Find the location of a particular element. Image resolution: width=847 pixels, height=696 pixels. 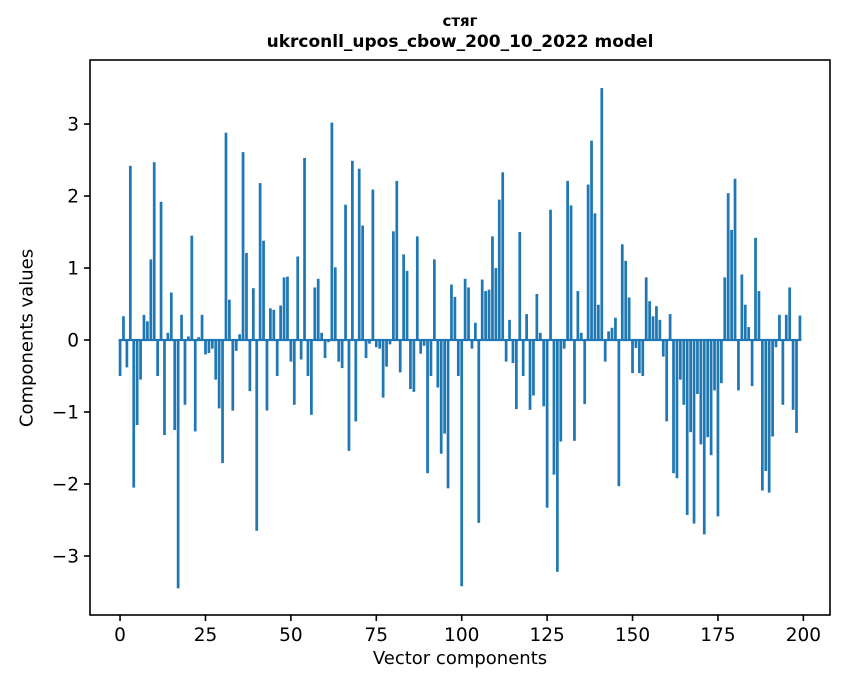

x-tick-label: 175 is located at coordinates (717, 635).